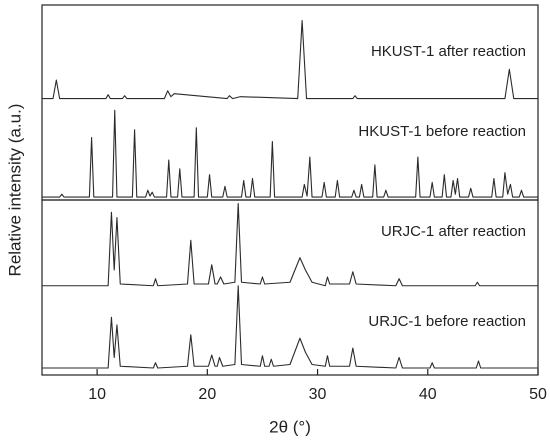 This screenshot has width=550, height=448. Describe the element at coordinates (447, 321) in the screenshot. I see `series-label: URJC-1 before reaction` at that location.